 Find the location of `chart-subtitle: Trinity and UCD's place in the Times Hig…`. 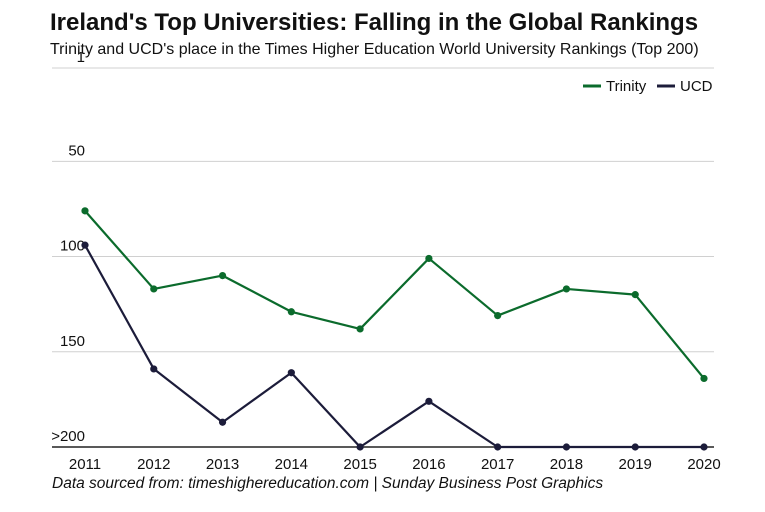

chart-subtitle: Trinity and UCD's place in the Times Hig… is located at coordinates (374, 49).